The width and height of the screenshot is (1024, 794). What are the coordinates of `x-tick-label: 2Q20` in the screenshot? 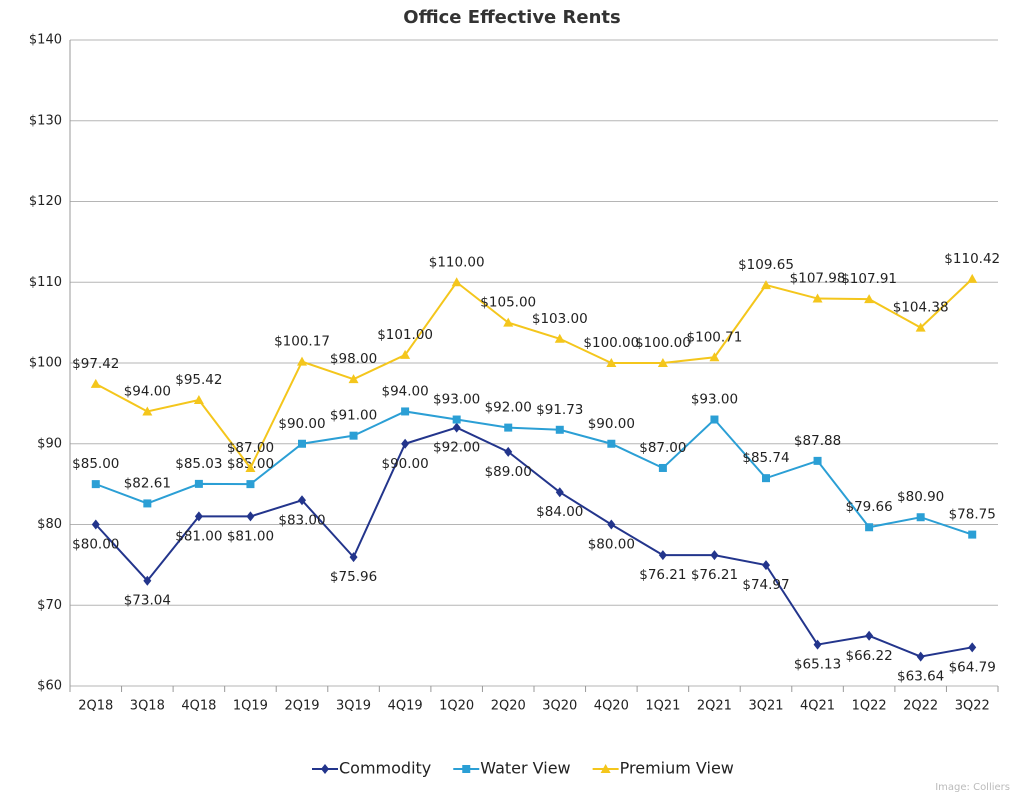 It's located at (508, 706).